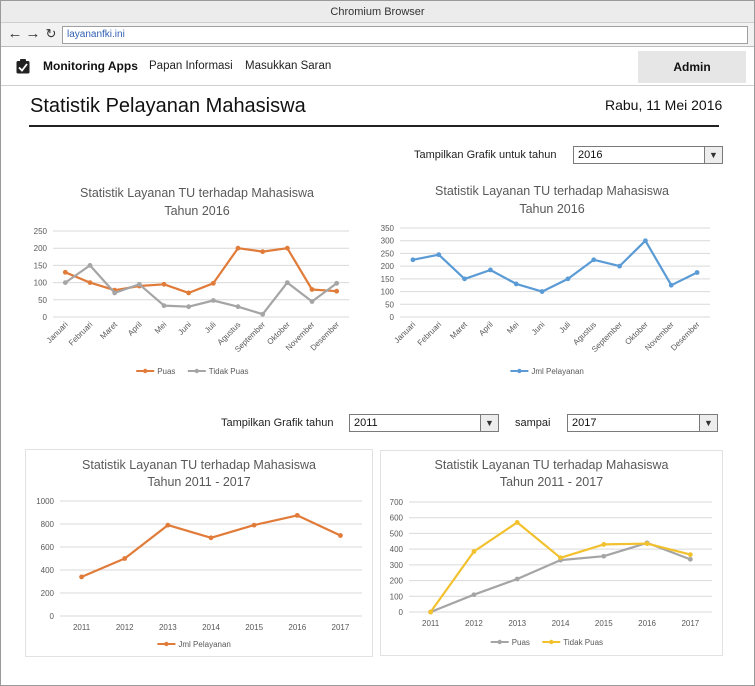  I want to click on x-tick-label: Juni, so click(538, 328).